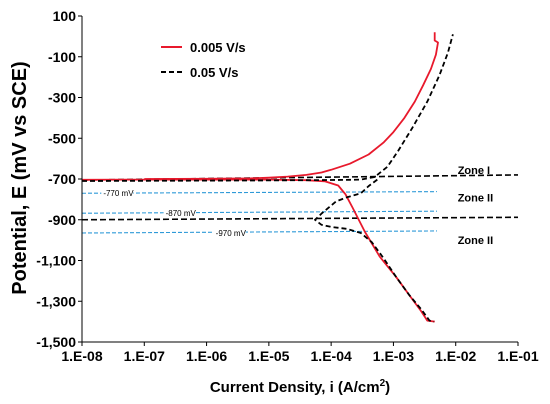  I want to click on reference-lines: -770 mV -870 mV -970 mV, so click(300, 206).